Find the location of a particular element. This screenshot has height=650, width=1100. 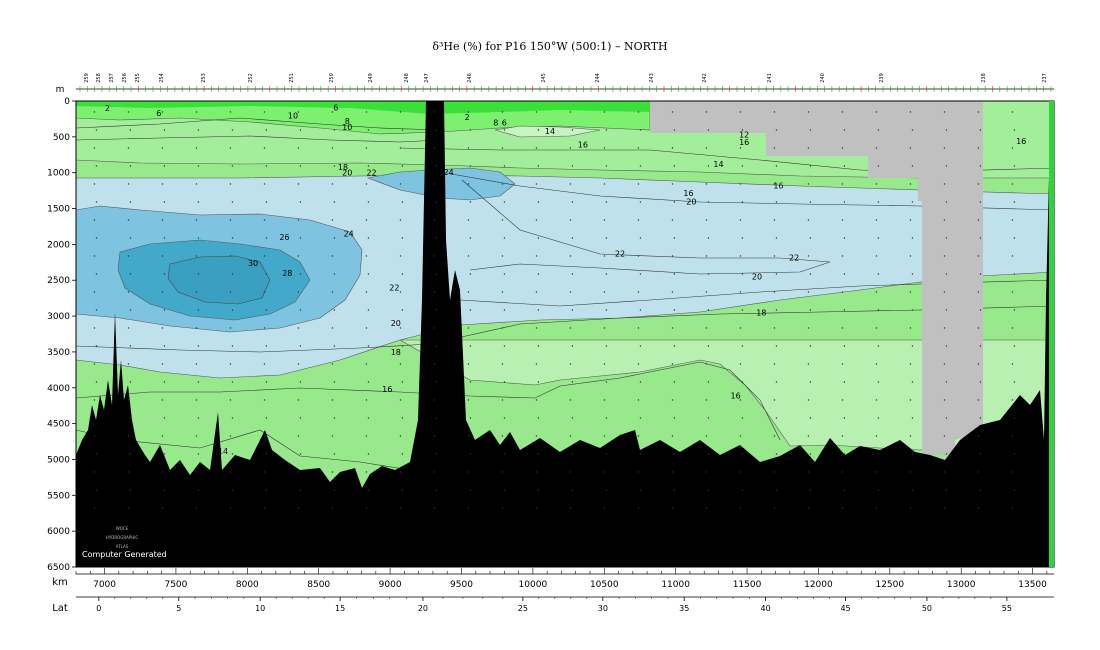

km-tick-label: 11500 is located at coordinates (747, 585).